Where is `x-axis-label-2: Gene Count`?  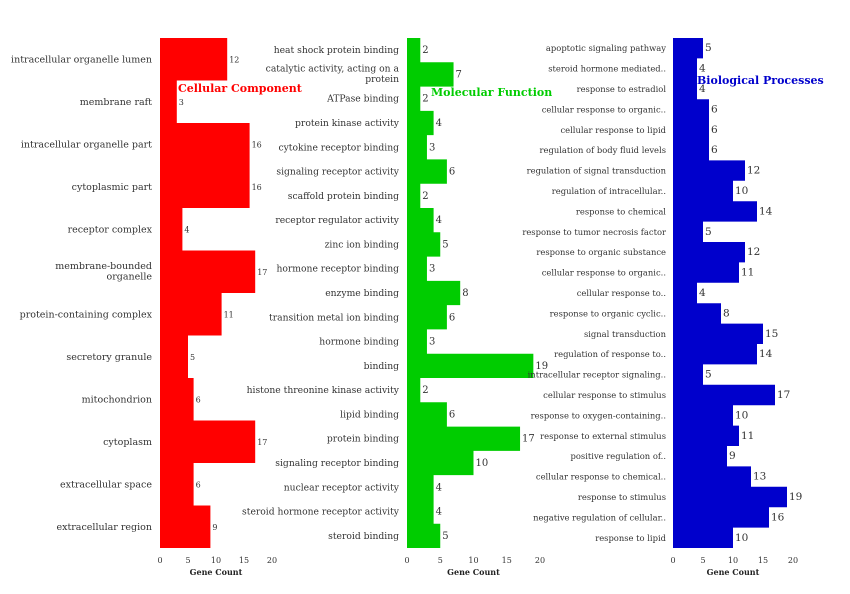
x-axis-label-2: Gene Count is located at coordinates (473, 572).